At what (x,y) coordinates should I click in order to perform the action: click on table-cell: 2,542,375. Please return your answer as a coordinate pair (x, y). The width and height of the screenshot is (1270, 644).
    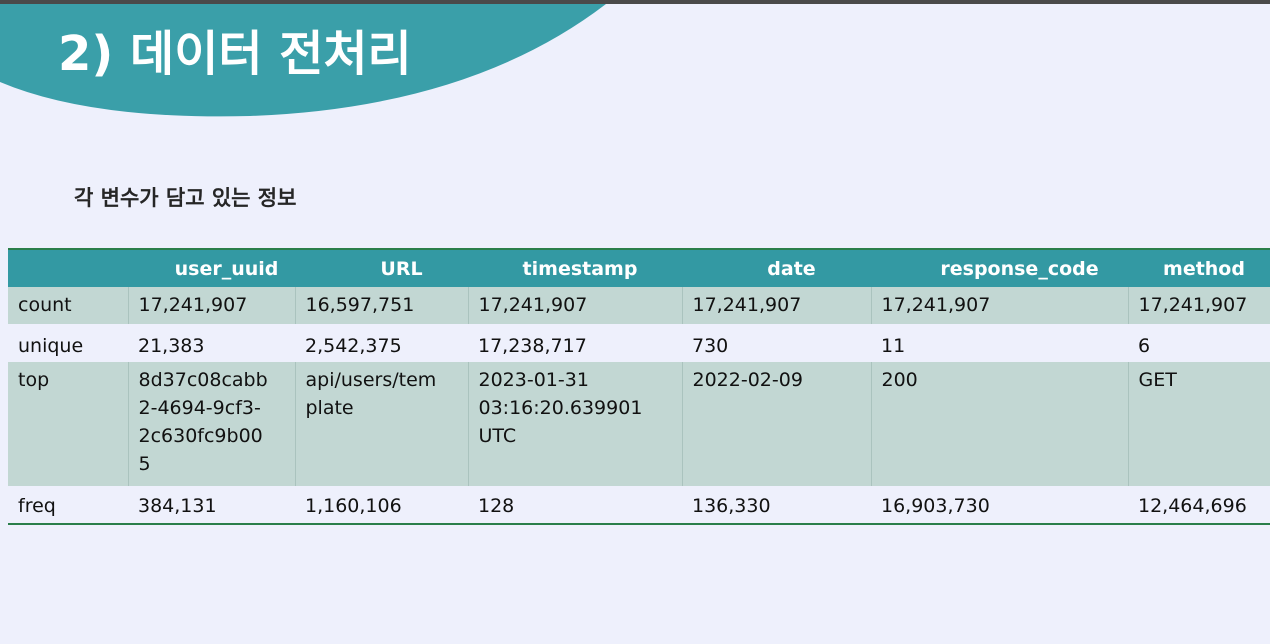
    Looking at the image, I should click on (353, 346).